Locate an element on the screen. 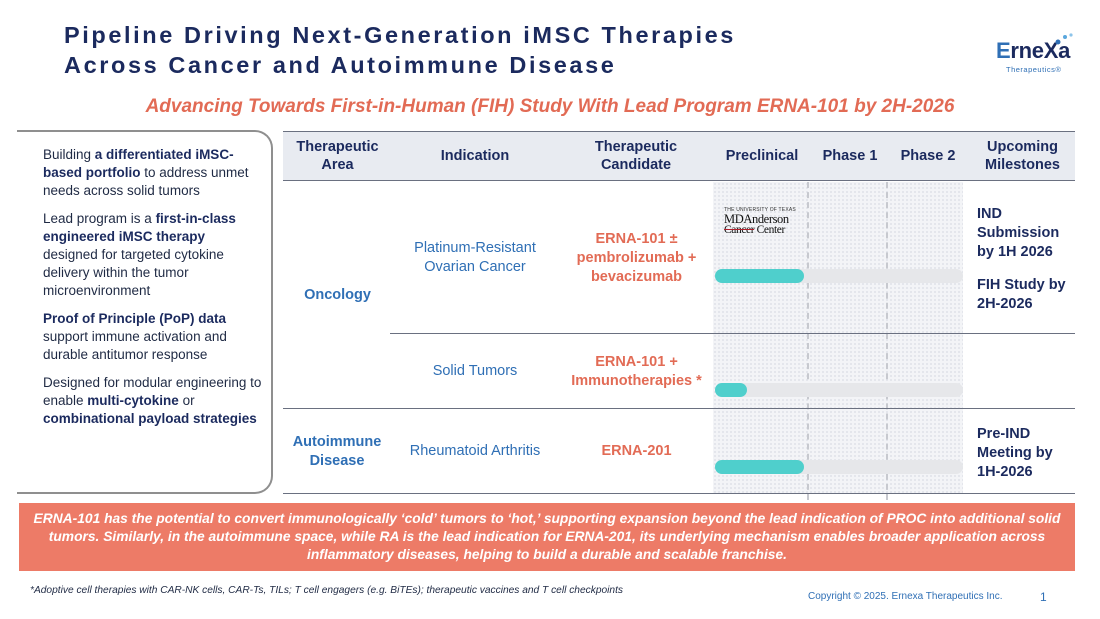 This screenshot has width=1100, height=619. header-upcoming-milestones: Upcoming Milestones is located at coordinates (1022, 156).